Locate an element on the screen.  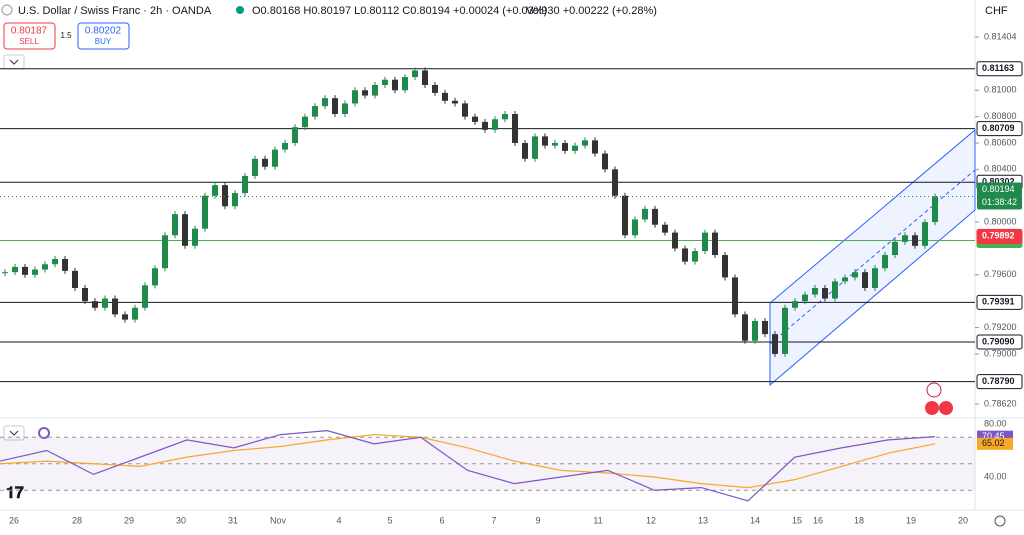
market-status is located at coordinates (240, 10).